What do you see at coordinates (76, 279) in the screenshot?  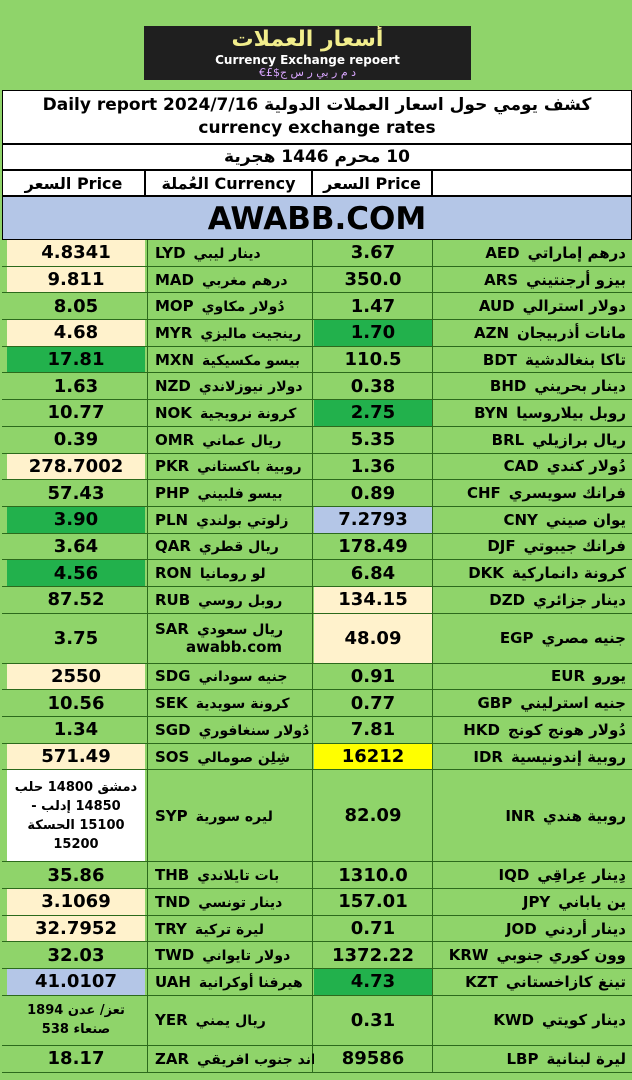 I see `left-price-cell: 9.811` at bounding box center [76, 279].